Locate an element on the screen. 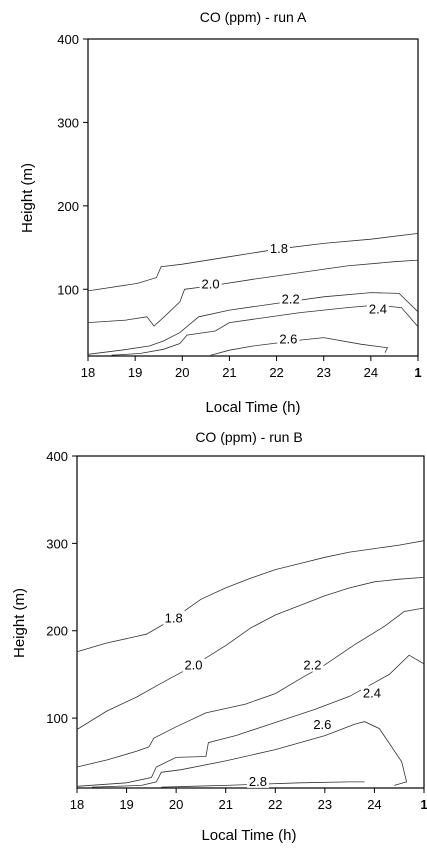 This screenshot has height=848, width=427. chart-title: CO (ppm) - run B is located at coordinates (248, 437).